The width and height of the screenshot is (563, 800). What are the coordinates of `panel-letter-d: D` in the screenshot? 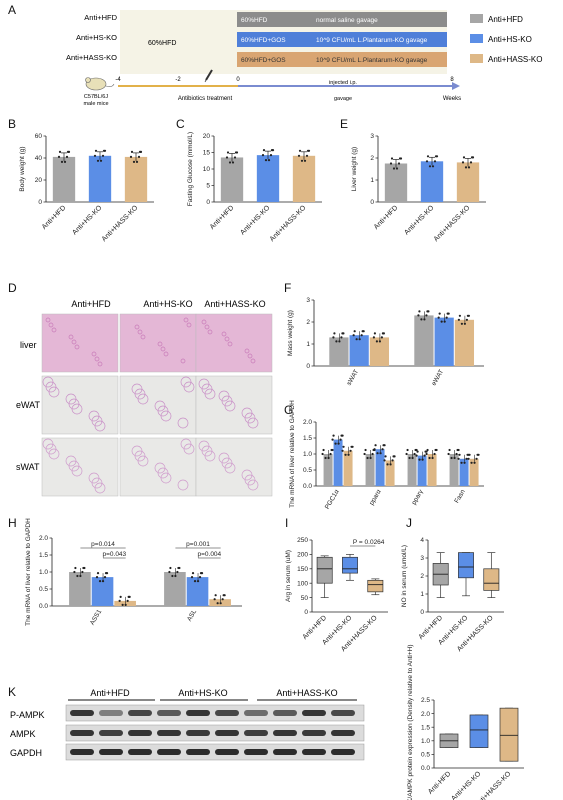 It's located at (12, 288).